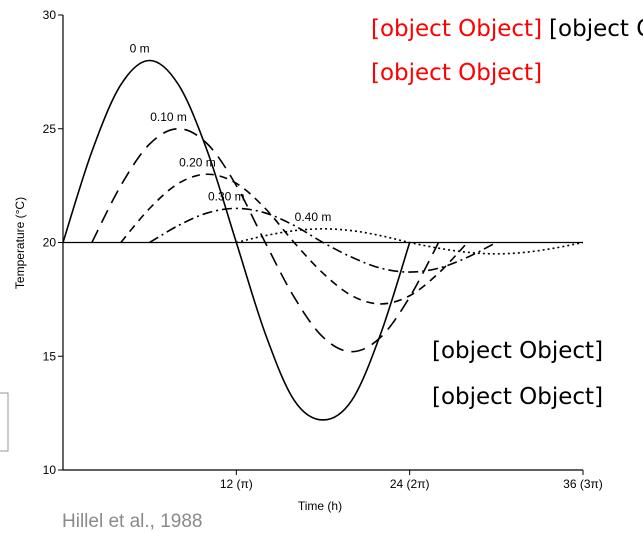 Image resolution: width=643 pixels, height=536 pixels. I want to click on x-axis-label: Time (h), so click(320, 506).